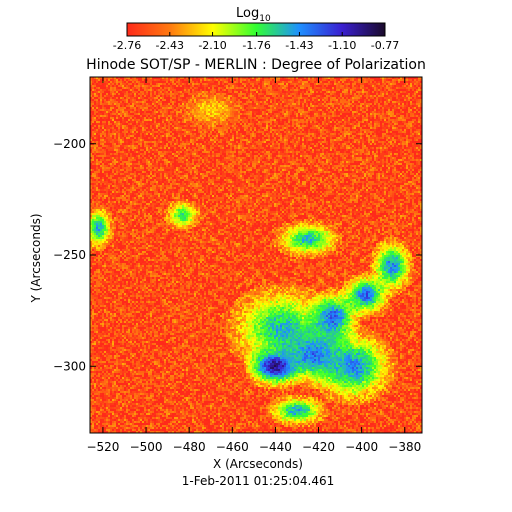  What do you see at coordinates (385, 45) in the screenshot?
I see `colorbar-tick-label: -0.77` at bounding box center [385, 45].